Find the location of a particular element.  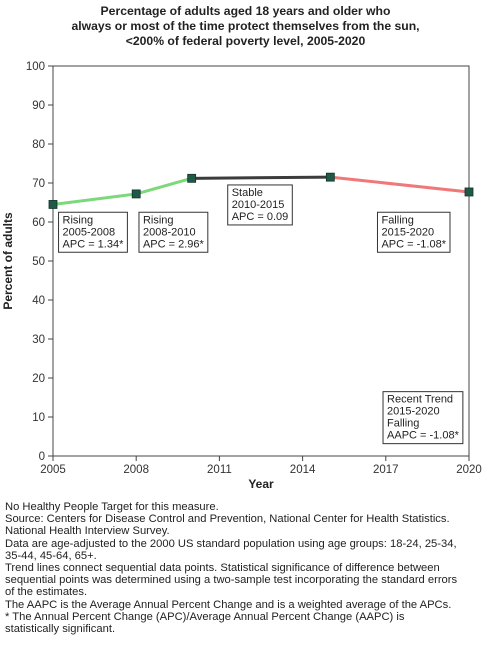

x-tick-label: 2020 is located at coordinates (469, 470).